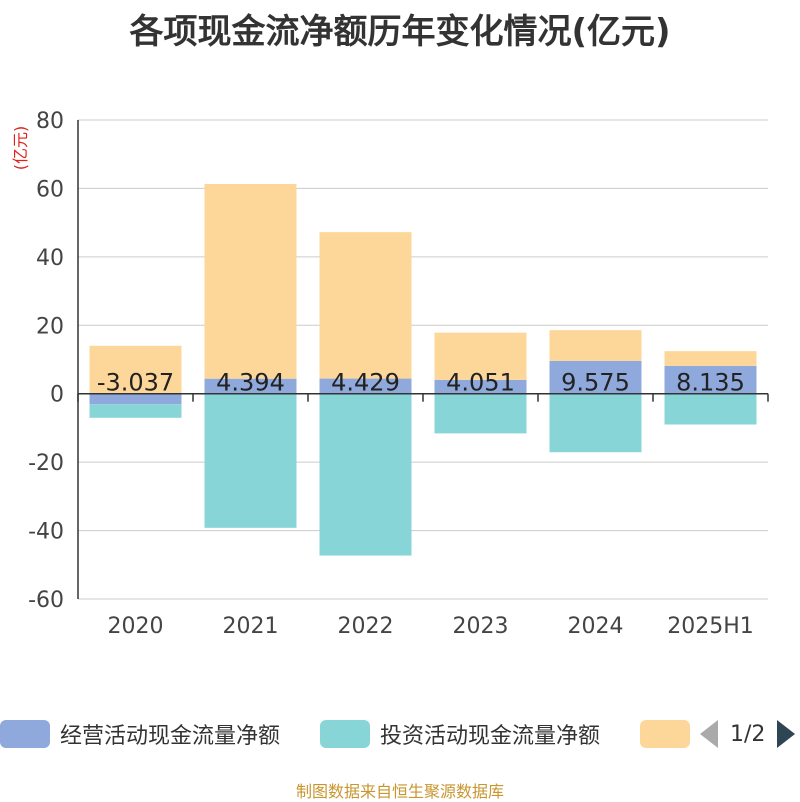  I want to click on data-label-operating: 9.575, so click(595, 383).